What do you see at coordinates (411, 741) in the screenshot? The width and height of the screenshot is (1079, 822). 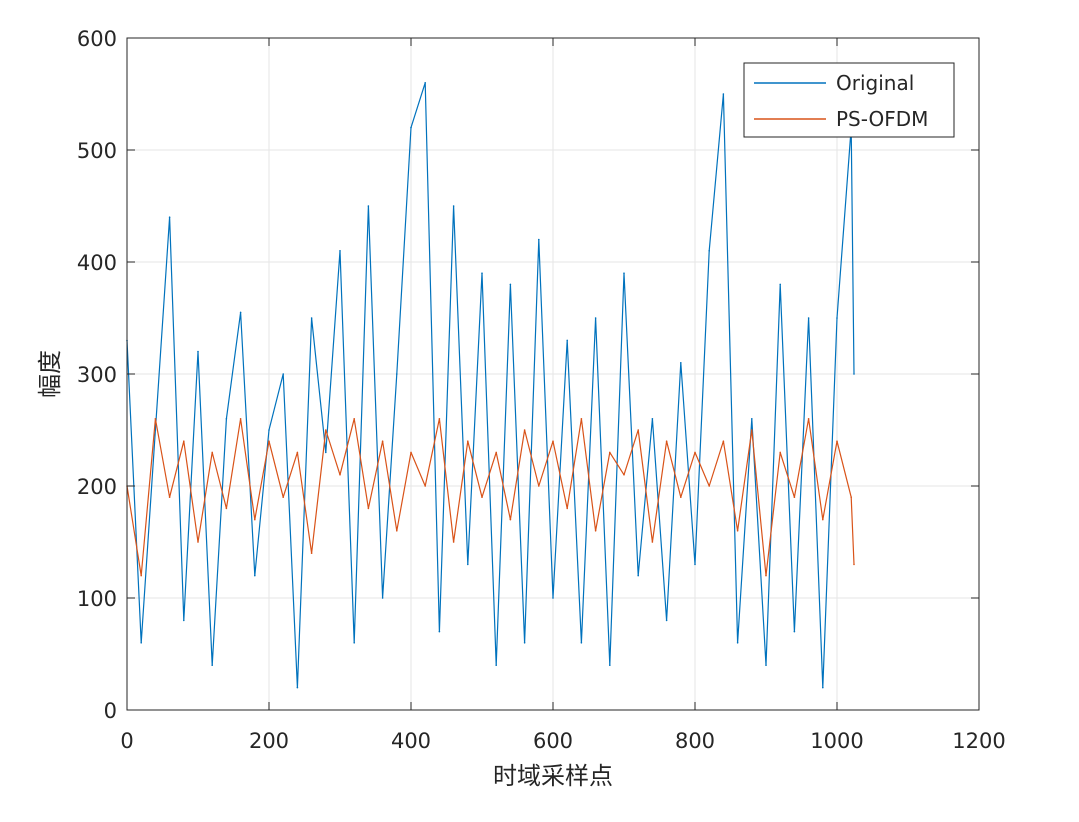 I see `x-tick-label: 400` at bounding box center [411, 741].